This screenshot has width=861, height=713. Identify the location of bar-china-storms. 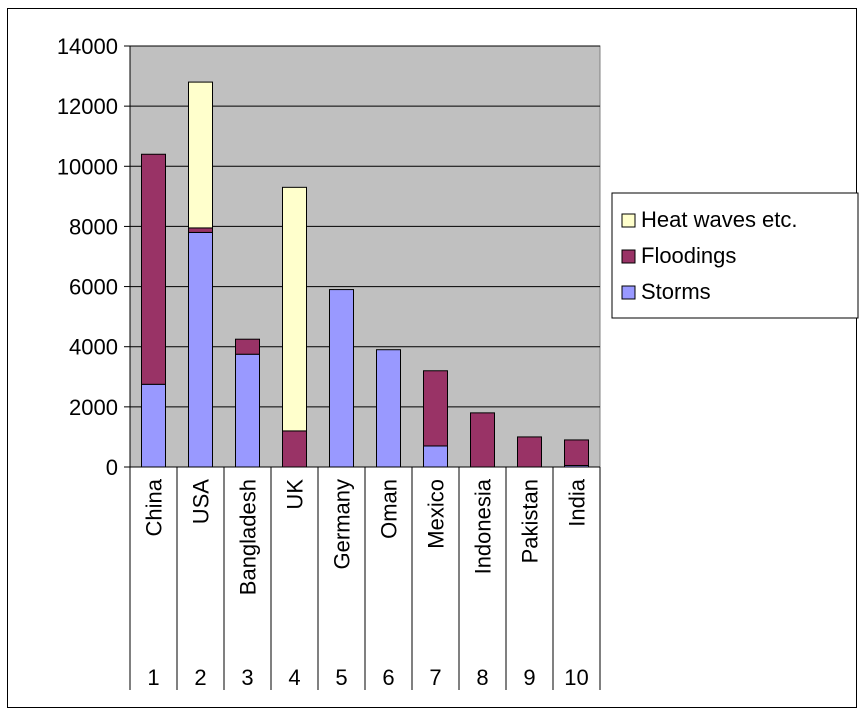
(153, 425).